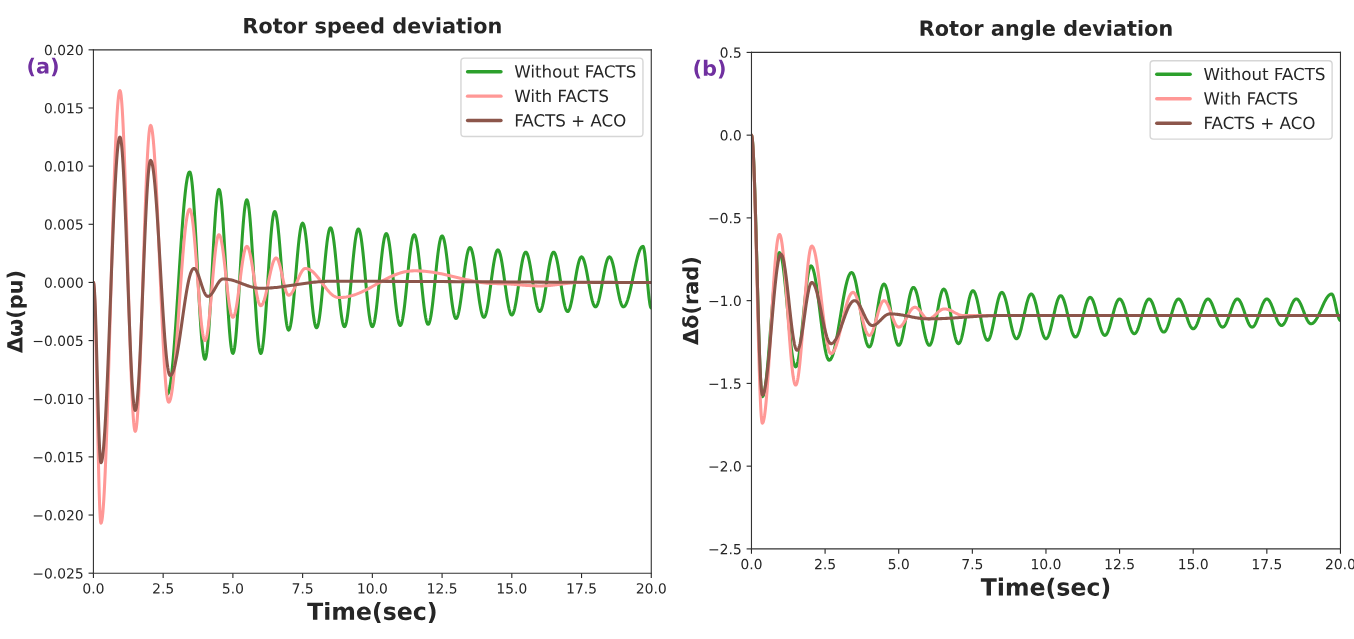  Describe the element at coordinates (63, 282) in the screenshot. I see `y-tick-label: 0.000` at that location.